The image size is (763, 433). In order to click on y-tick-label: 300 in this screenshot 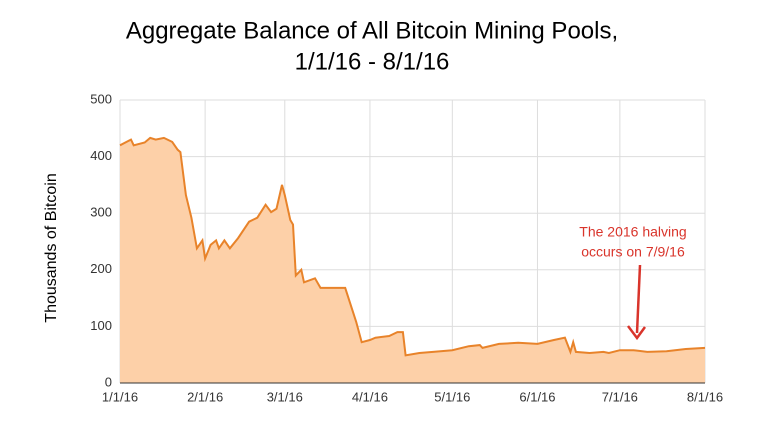, I will do `click(101, 212)`.